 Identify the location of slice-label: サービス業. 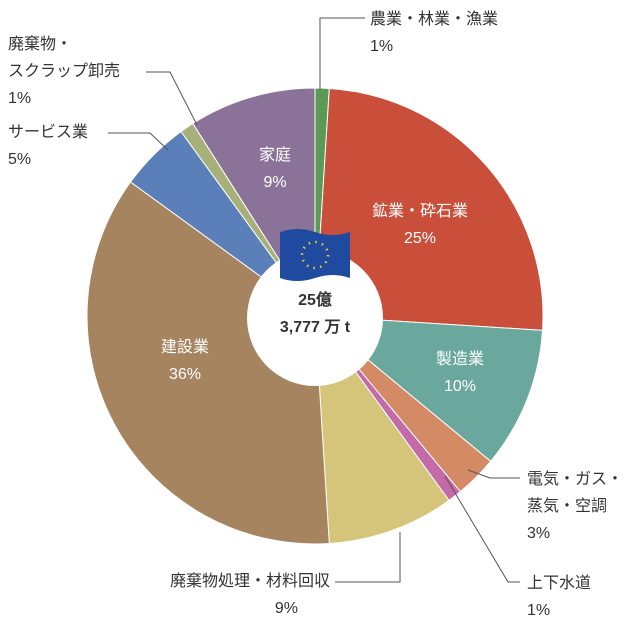
(48, 132).